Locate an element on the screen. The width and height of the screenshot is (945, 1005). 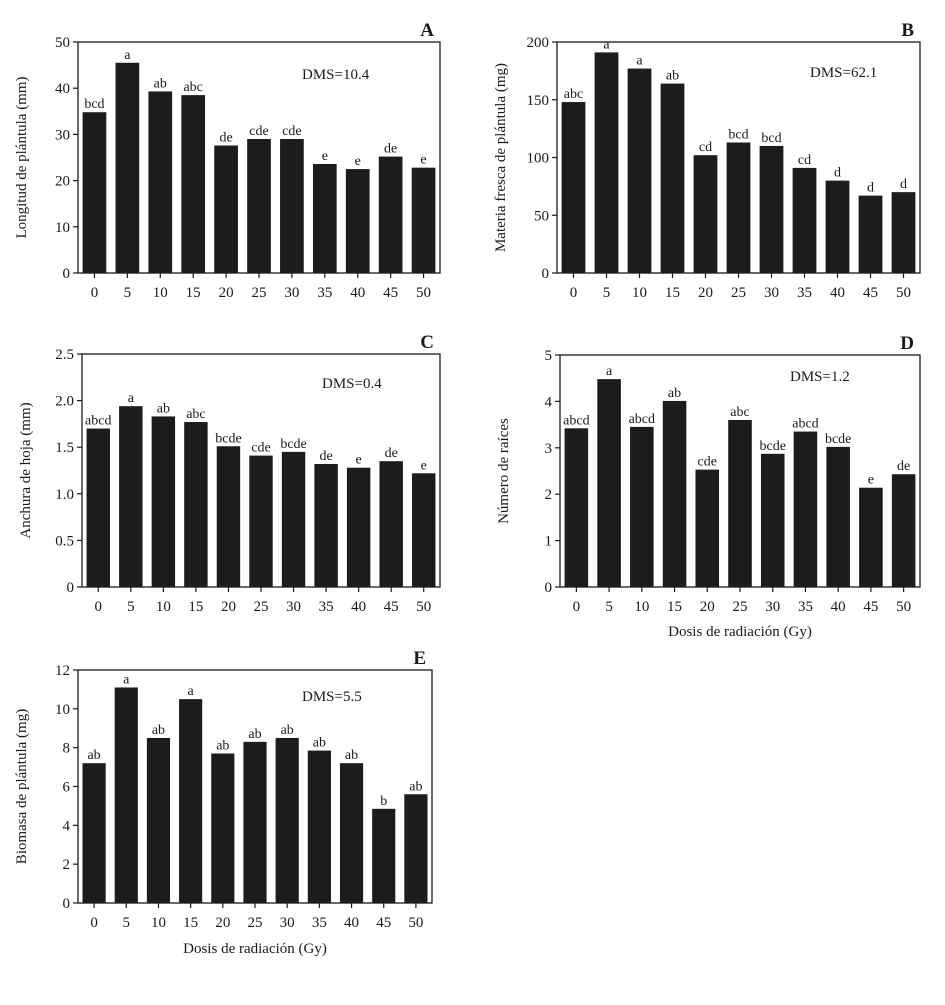
panel-letter: E is located at coordinates (419, 658).